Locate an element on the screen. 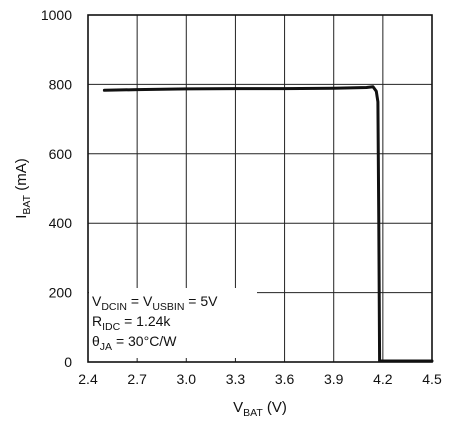 The image size is (461, 425). annotation-text: = 30°C/W is located at coordinates (144, 341).